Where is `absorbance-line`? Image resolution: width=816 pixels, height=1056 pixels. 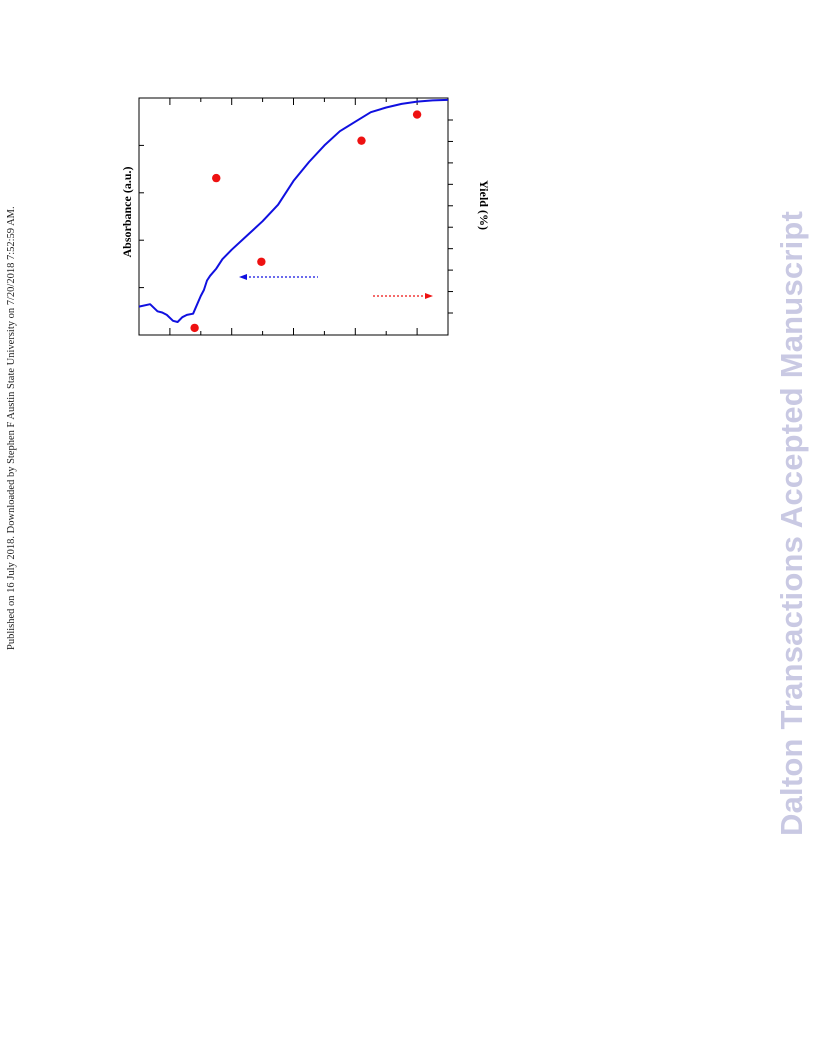 absorbance-line is located at coordinates (293, 210).